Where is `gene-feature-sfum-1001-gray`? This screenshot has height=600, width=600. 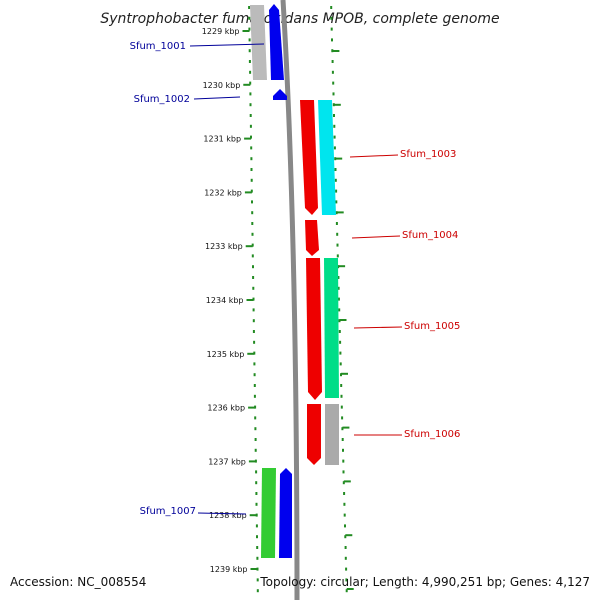 gene-feature-sfum-1001-gray is located at coordinates (258, 42).